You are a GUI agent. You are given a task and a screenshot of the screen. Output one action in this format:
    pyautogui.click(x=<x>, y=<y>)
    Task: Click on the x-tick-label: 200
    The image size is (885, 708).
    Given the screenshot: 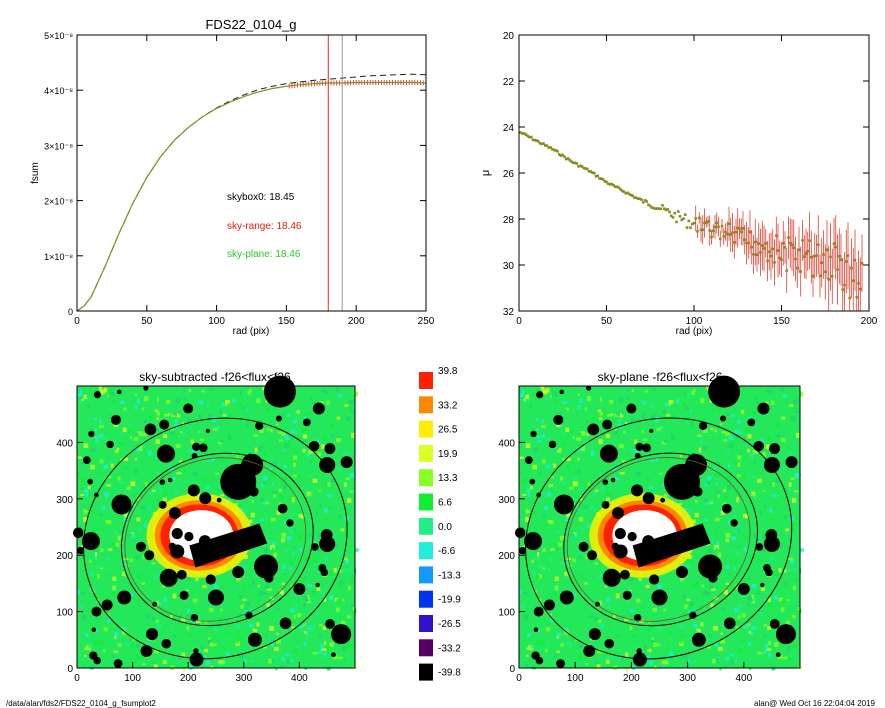 What is the action you would take?
    pyautogui.click(x=356, y=321)
    